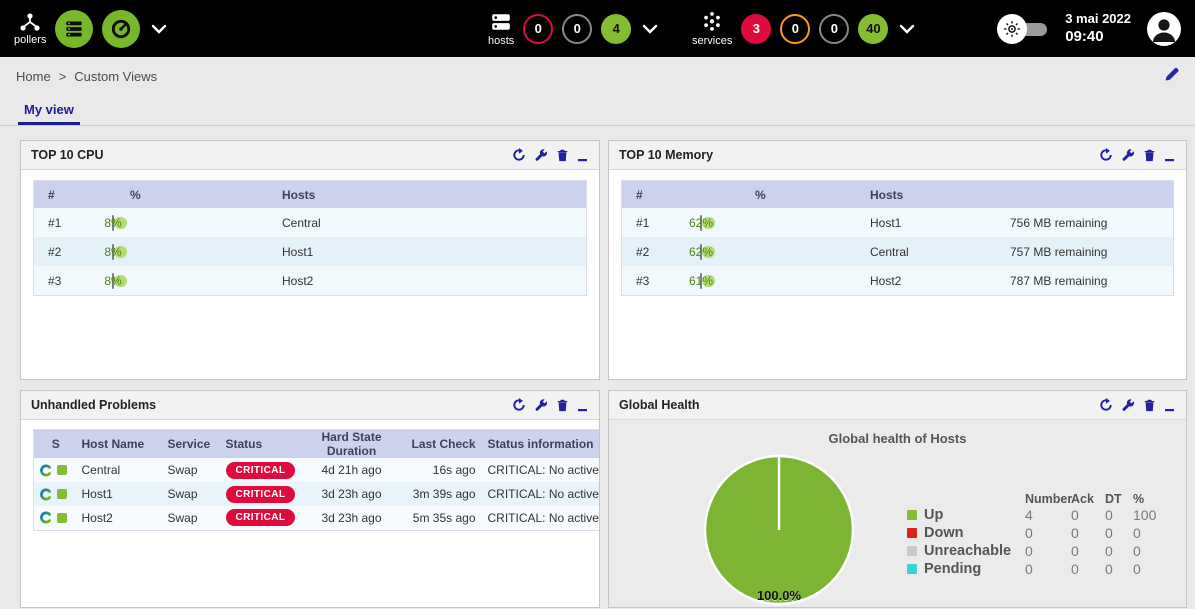 This screenshot has height=609, width=1195. Describe the element at coordinates (120, 443) in the screenshot. I see `col-host-name: Host Name` at that location.